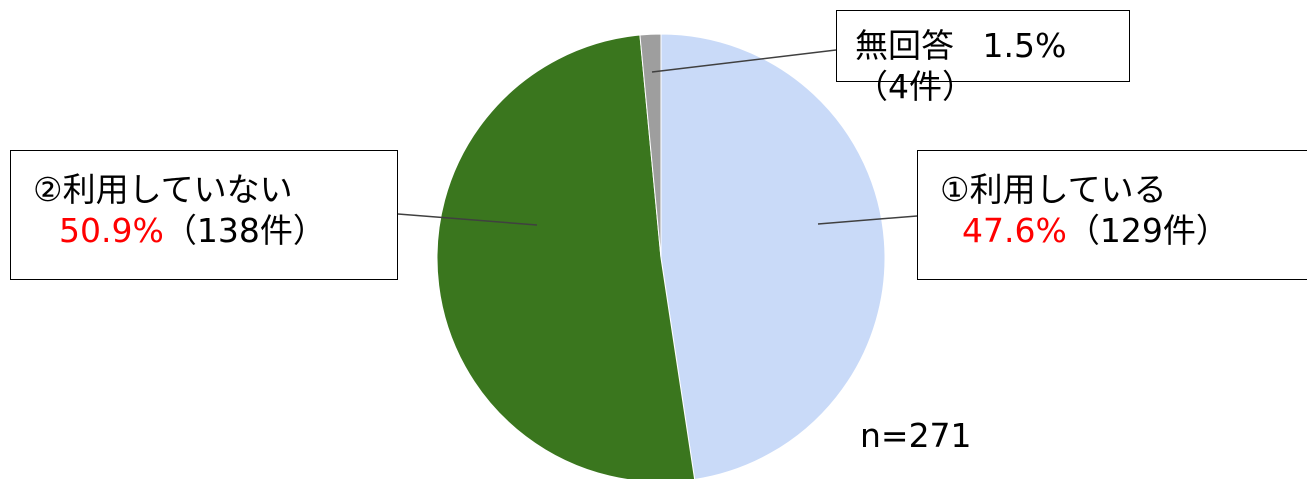 Image resolution: width=1307 pixels, height=479 pixels. Describe the element at coordinates (163, 189) in the screenshot. I see `slice-label-name: ②利用していない` at that location.